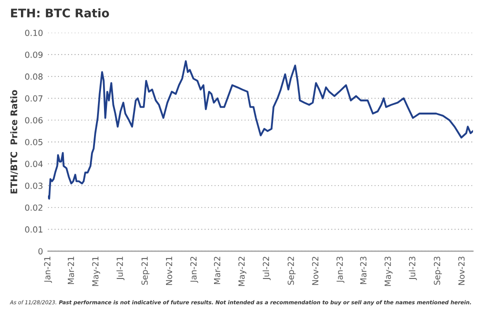 The height and width of the screenshot is (312, 500). What do you see at coordinates (388, 271) in the screenshot?
I see `x-tick-label: May-23` at bounding box center [388, 271].